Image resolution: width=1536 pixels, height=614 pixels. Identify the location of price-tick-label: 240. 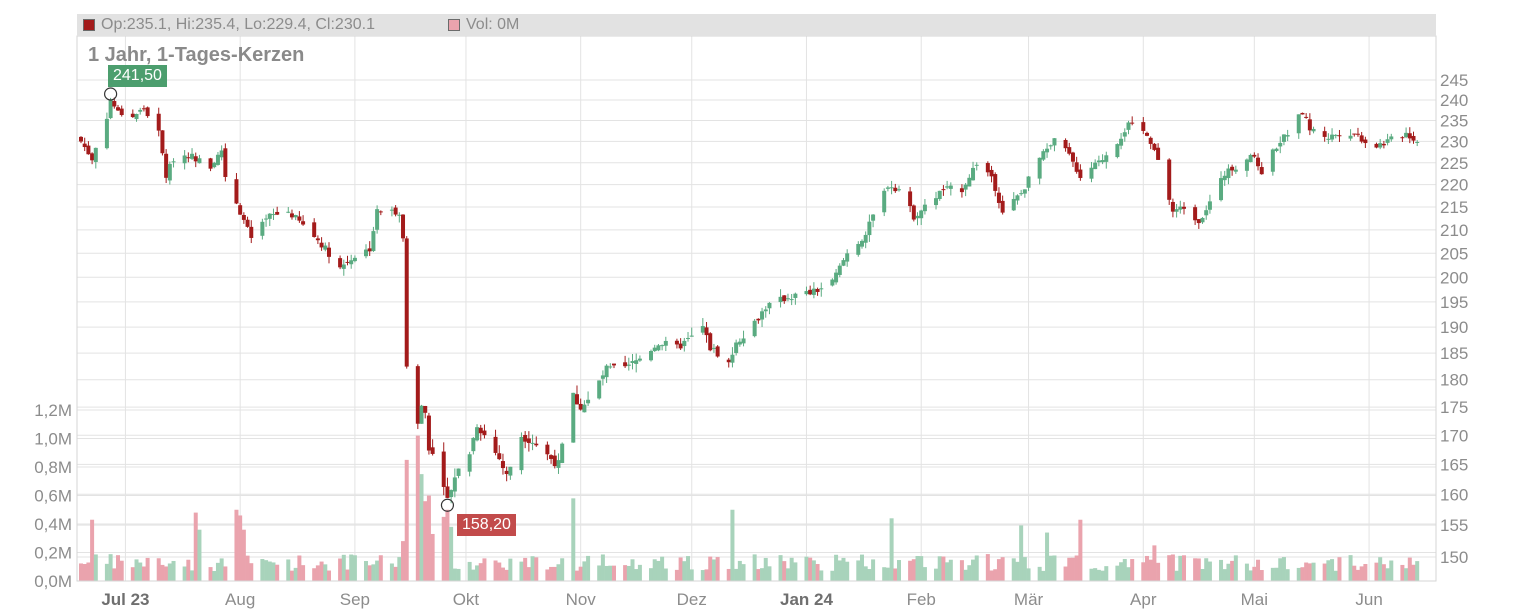
(1454, 100).